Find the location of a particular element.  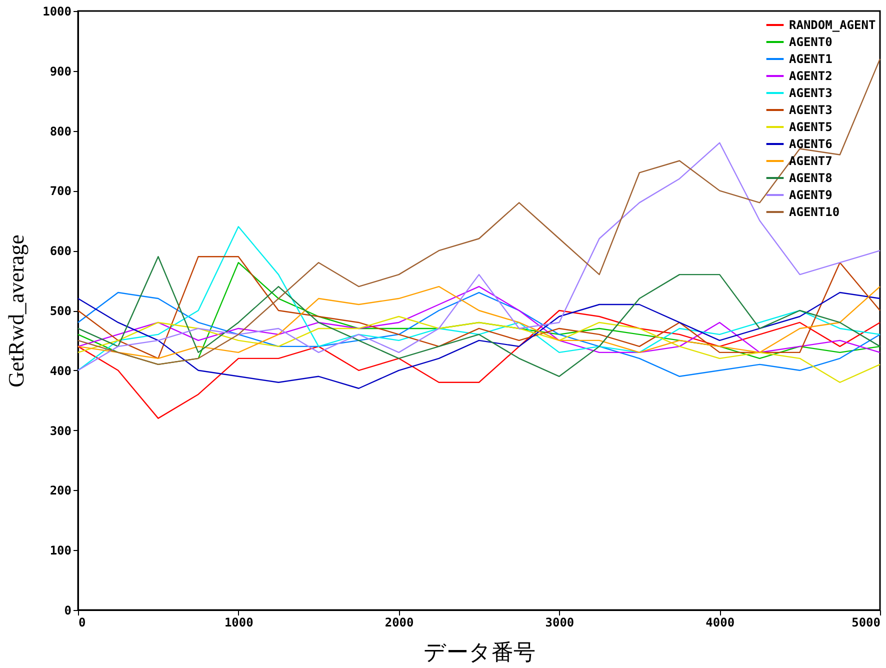

y-tick-label: 800 is located at coordinates (61, 131).